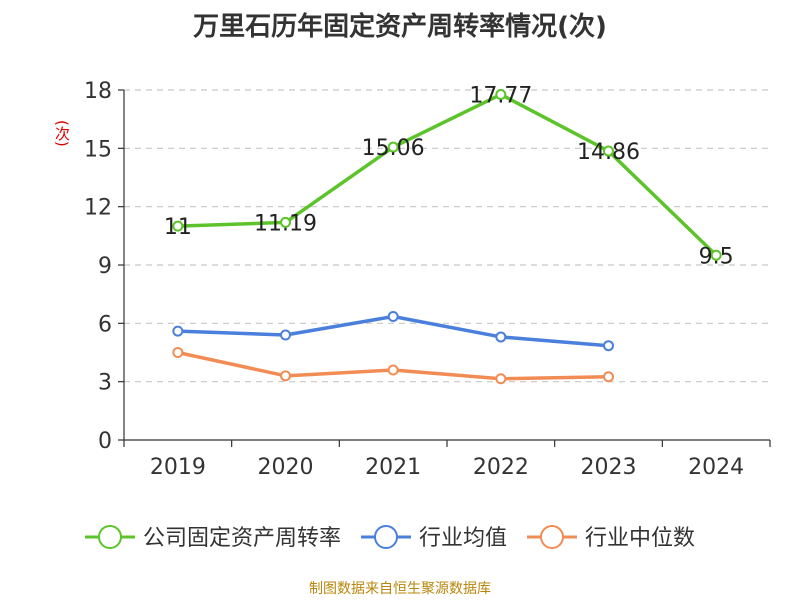 The width and height of the screenshot is (800, 600). Describe the element at coordinates (716, 467) in the screenshot. I see `x-tick-label: 2024` at that location.